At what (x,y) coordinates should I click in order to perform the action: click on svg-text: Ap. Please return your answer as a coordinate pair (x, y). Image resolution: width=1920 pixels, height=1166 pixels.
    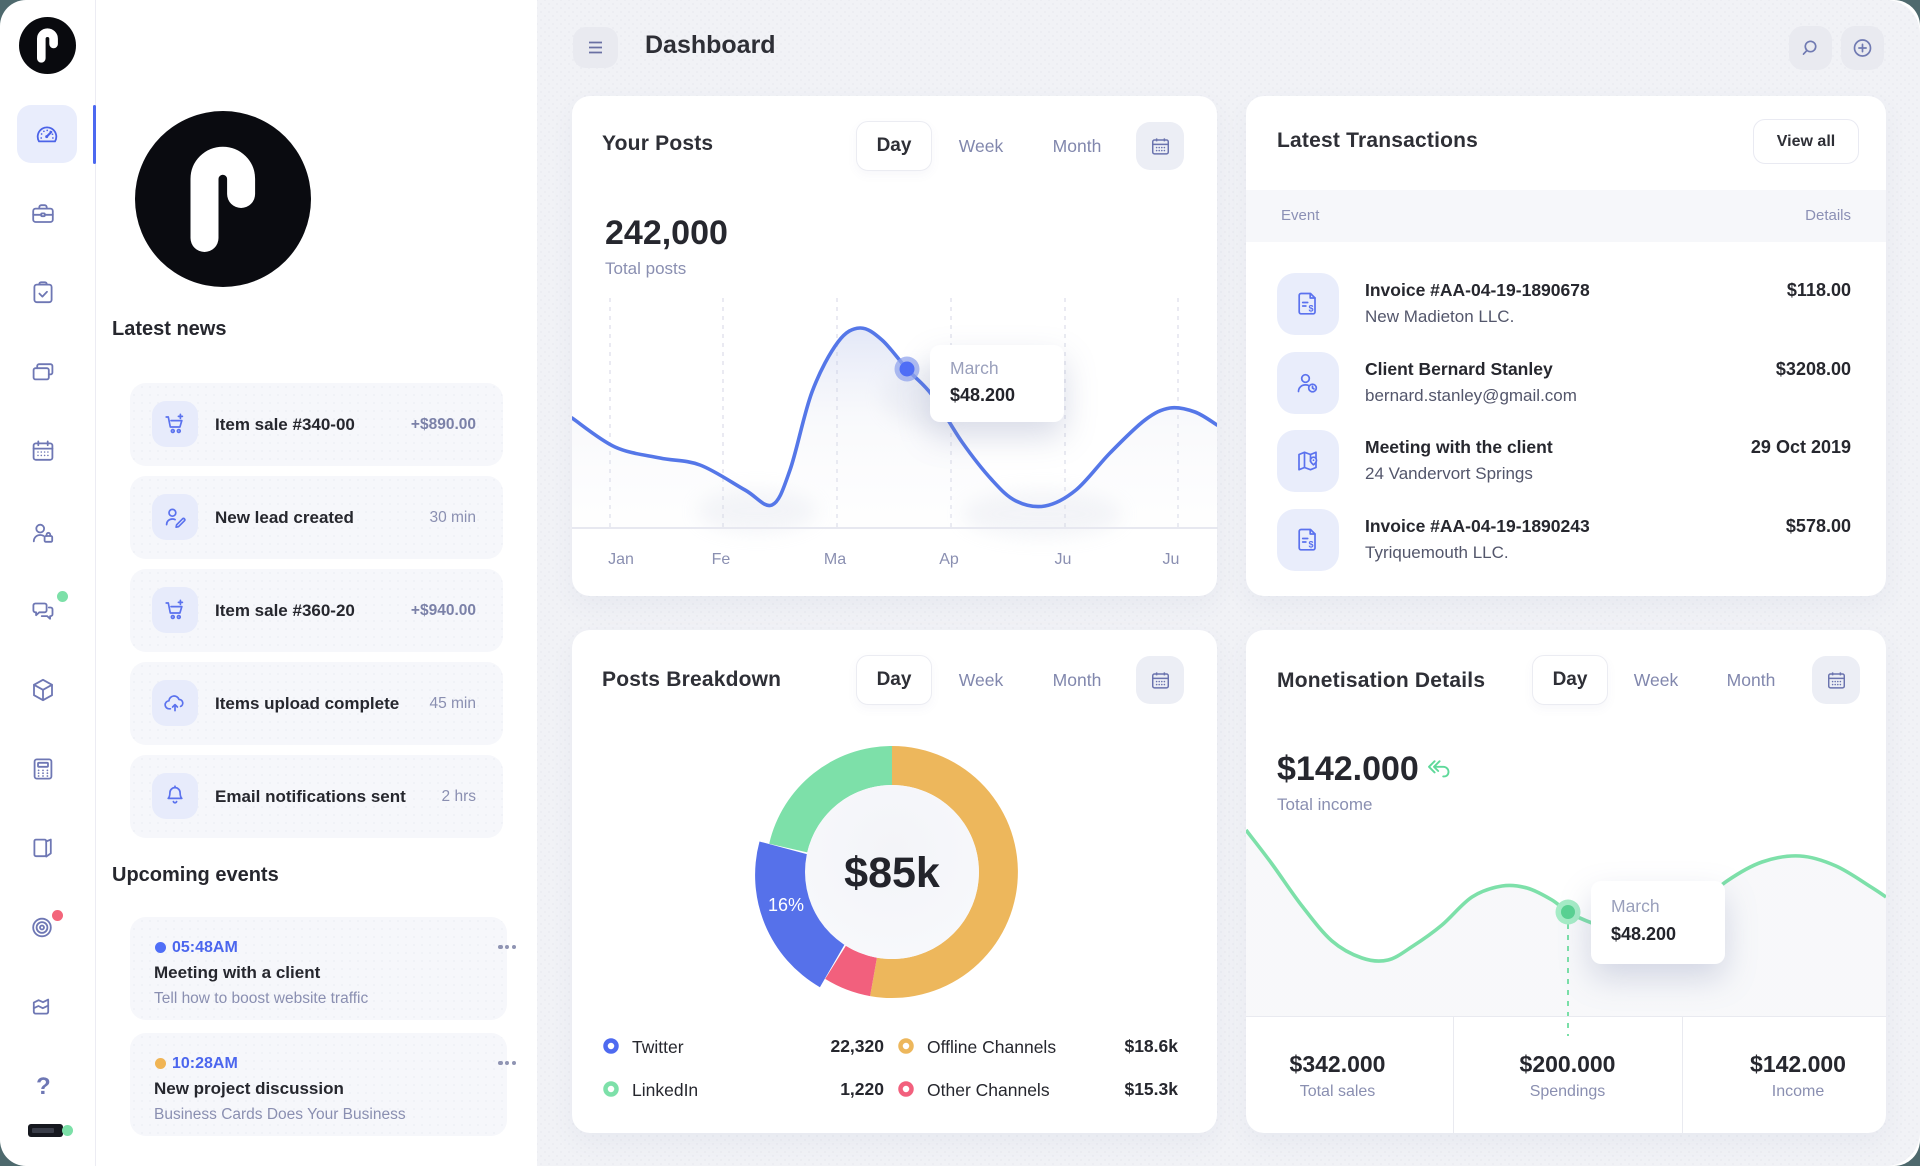
    Looking at the image, I should click on (949, 559).